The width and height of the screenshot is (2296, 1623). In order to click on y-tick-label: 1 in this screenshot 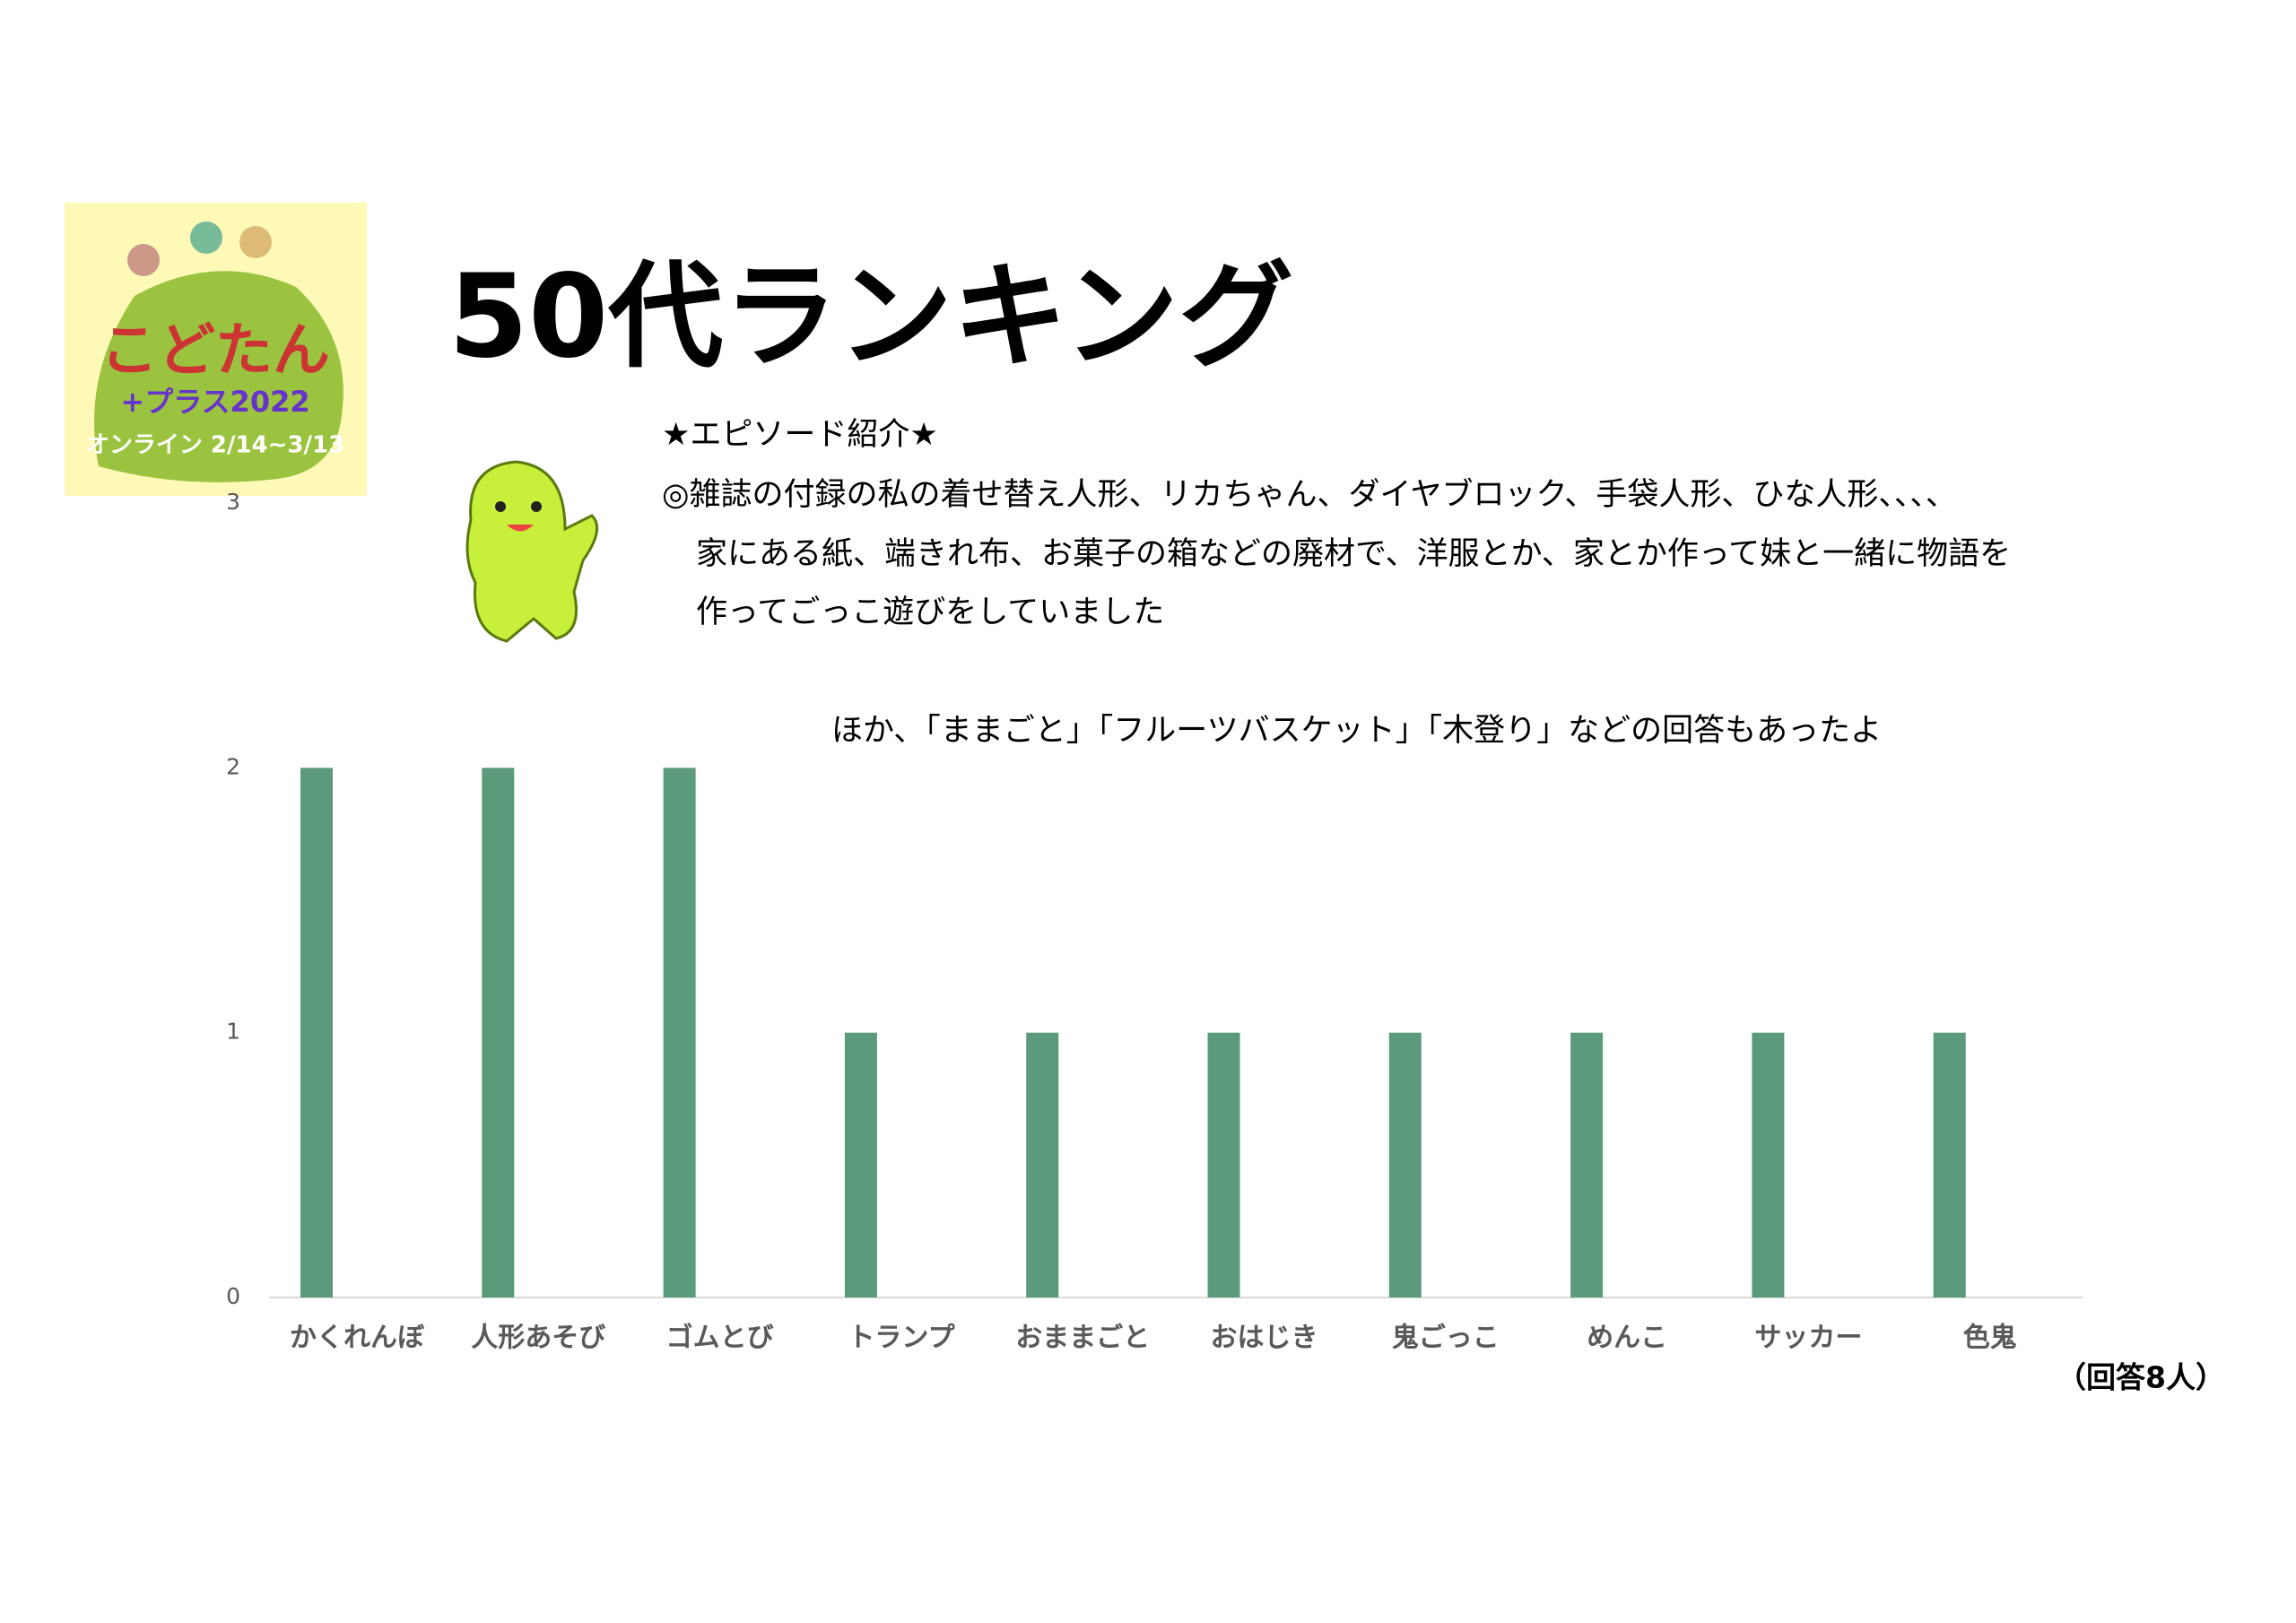, I will do `click(233, 1032)`.